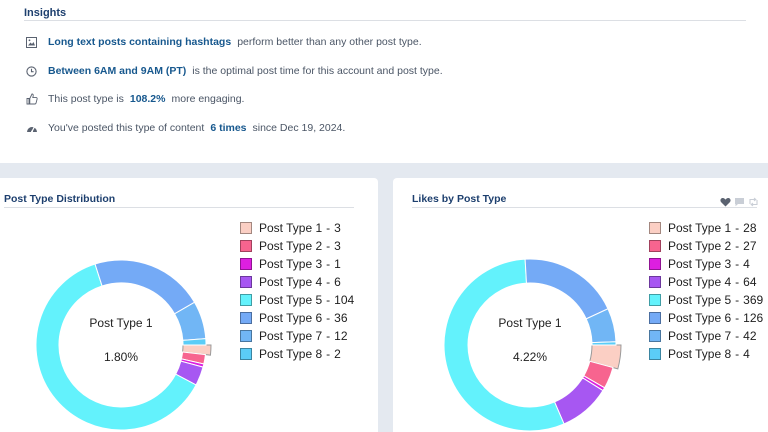 The image size is (768, 432). I want to click on legend-item: Post Type 3-1, so click(297, 264).